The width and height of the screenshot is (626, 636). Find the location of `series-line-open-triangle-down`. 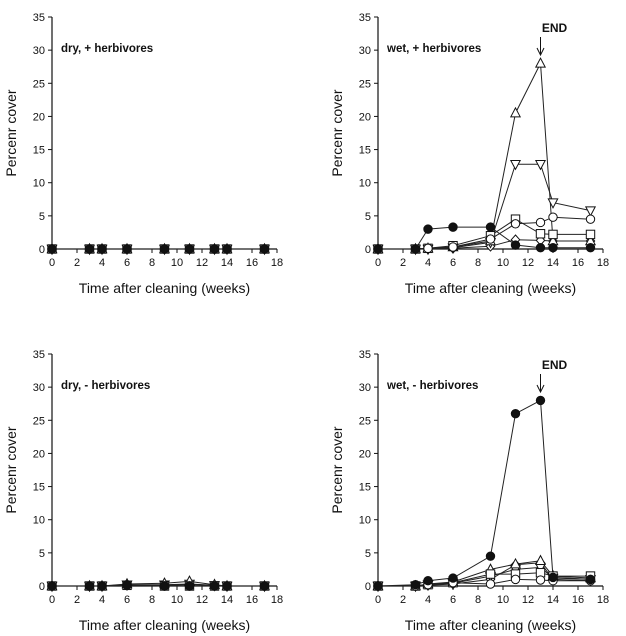

series-line-open-triangle-down is located at coordinates (484, 206).